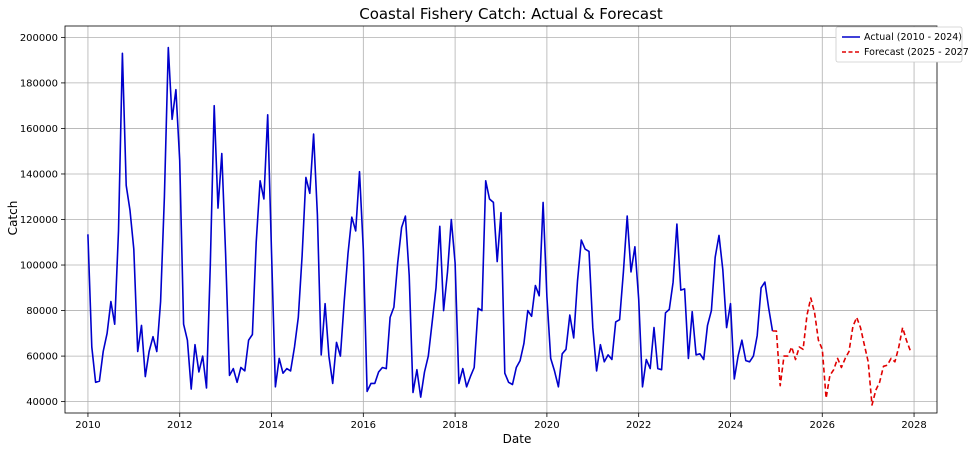 This screenshot has width=969, height=452. What do you see at coordinates (39, 174) in the screenshot?
I see `y-tick-label: 140000` at bounding box center [39, 174].